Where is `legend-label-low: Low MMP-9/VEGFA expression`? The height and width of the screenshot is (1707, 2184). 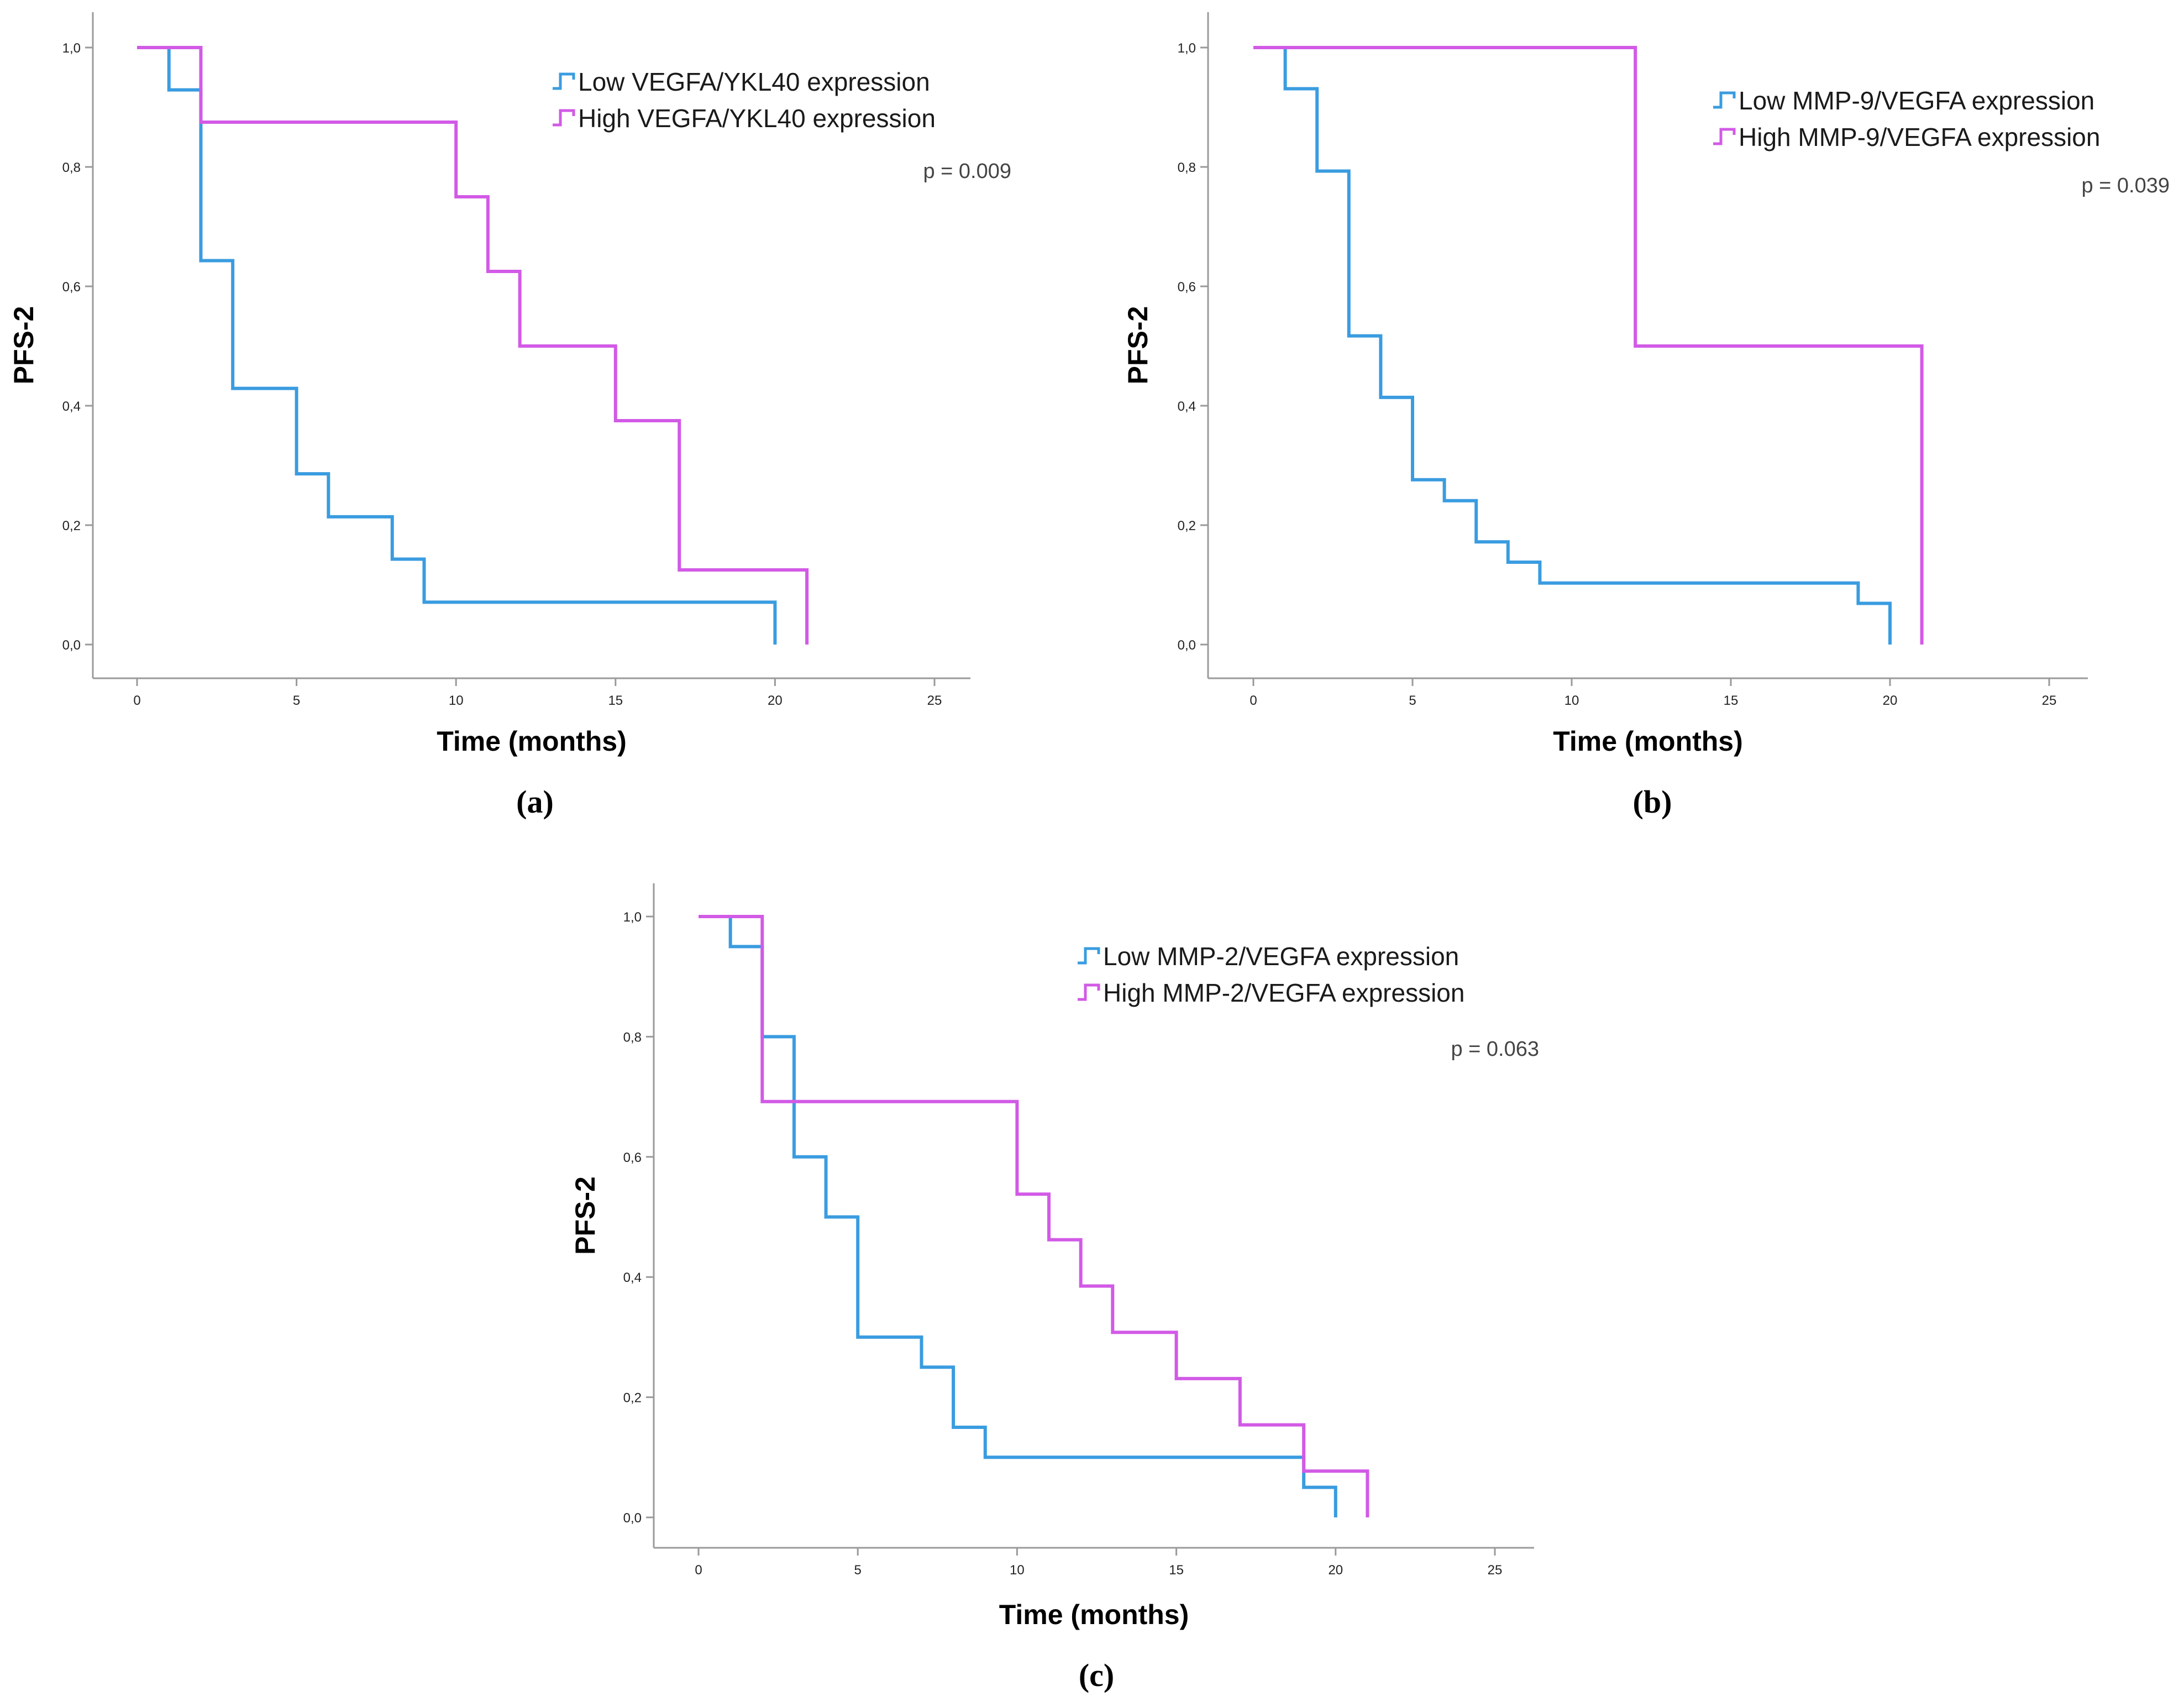
legend-label-low: Low MMP-9/VEGFA expression is located at coordinates (1917, 100).